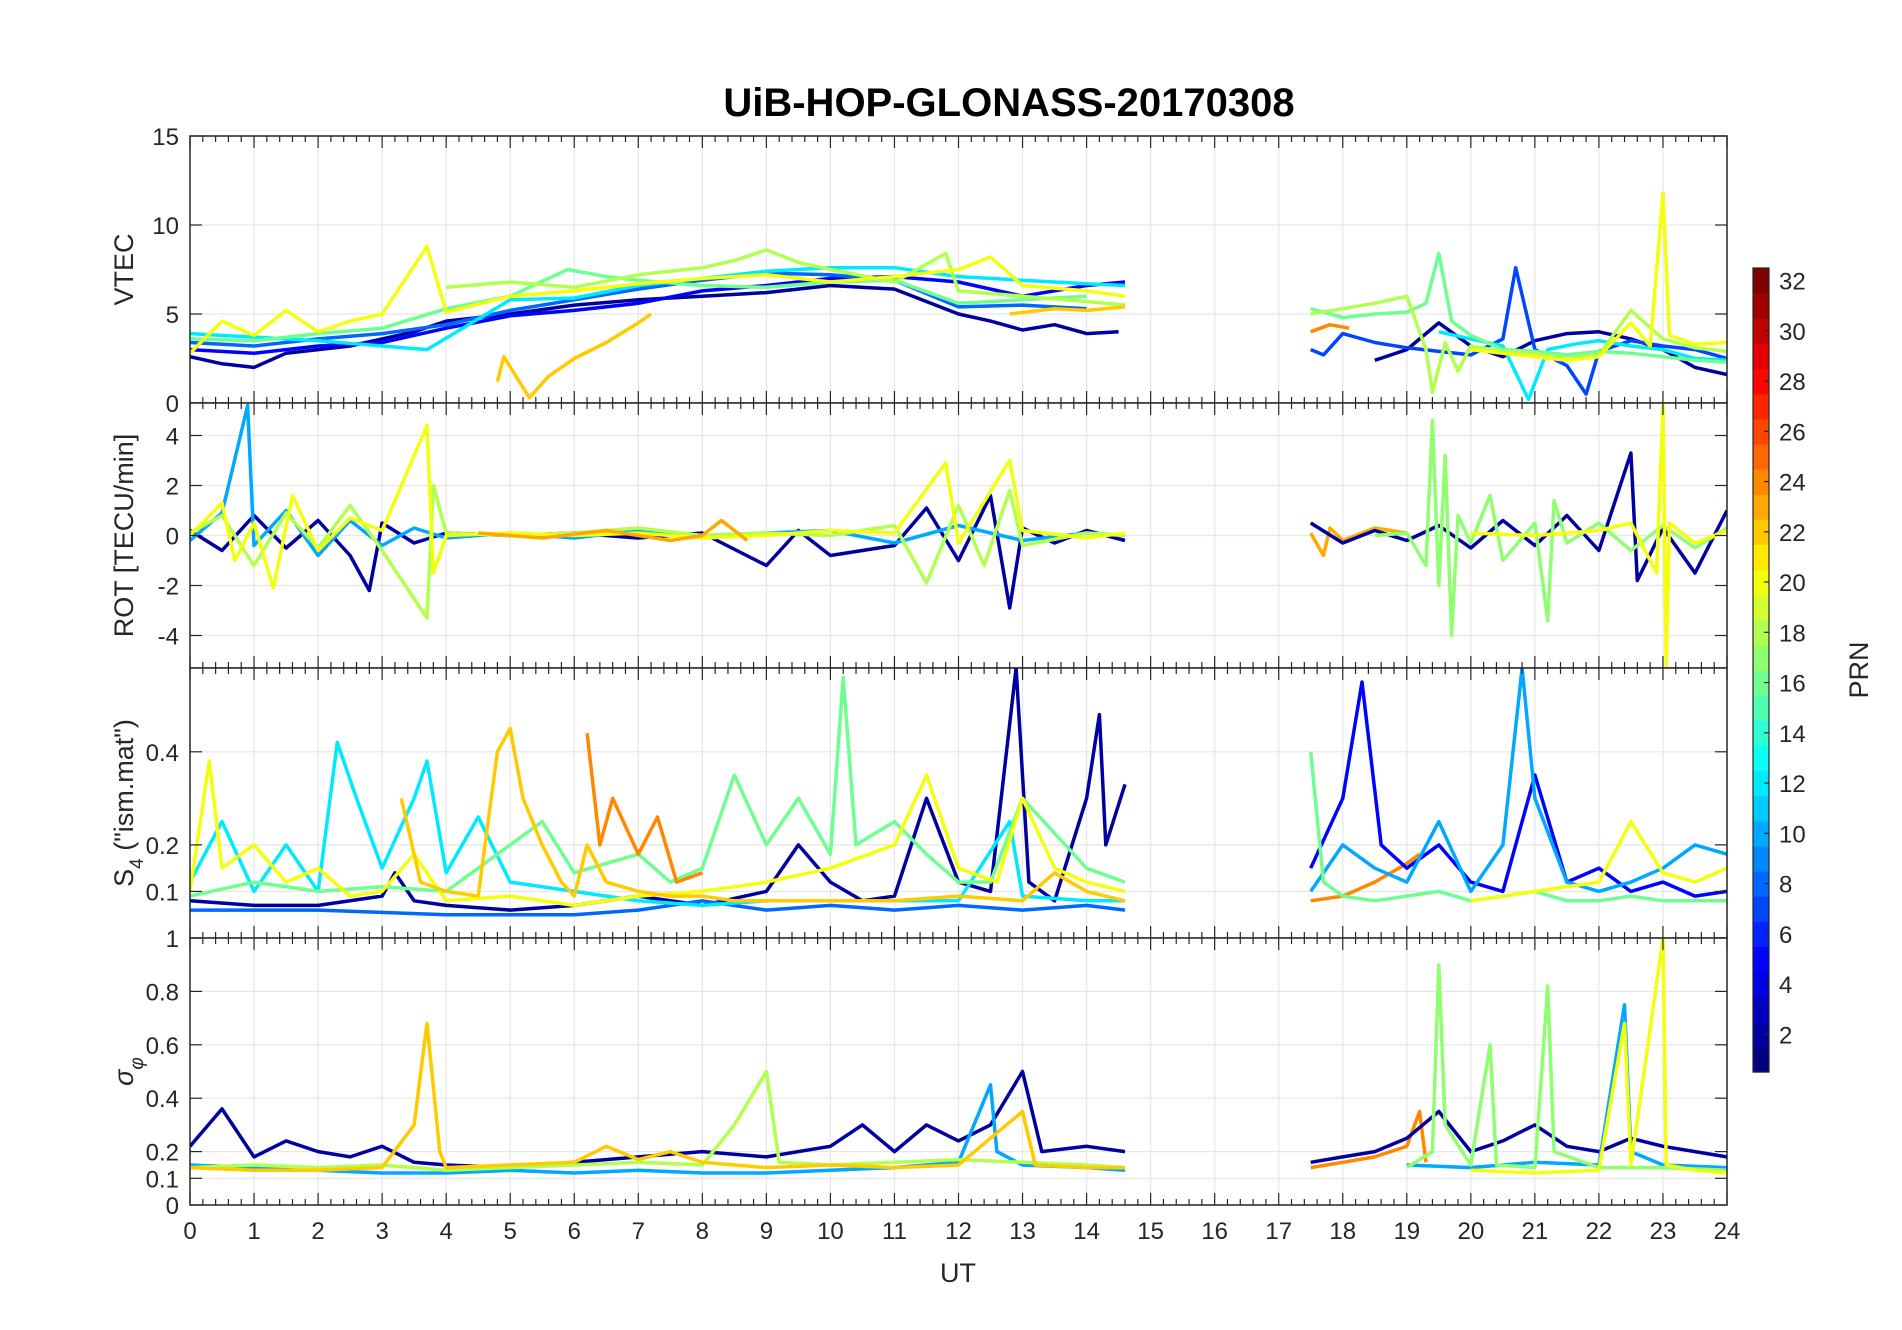 This screenshot has height=1330, width=1902. I want to click on colorbar-label: PRN, so click(1859, 669).